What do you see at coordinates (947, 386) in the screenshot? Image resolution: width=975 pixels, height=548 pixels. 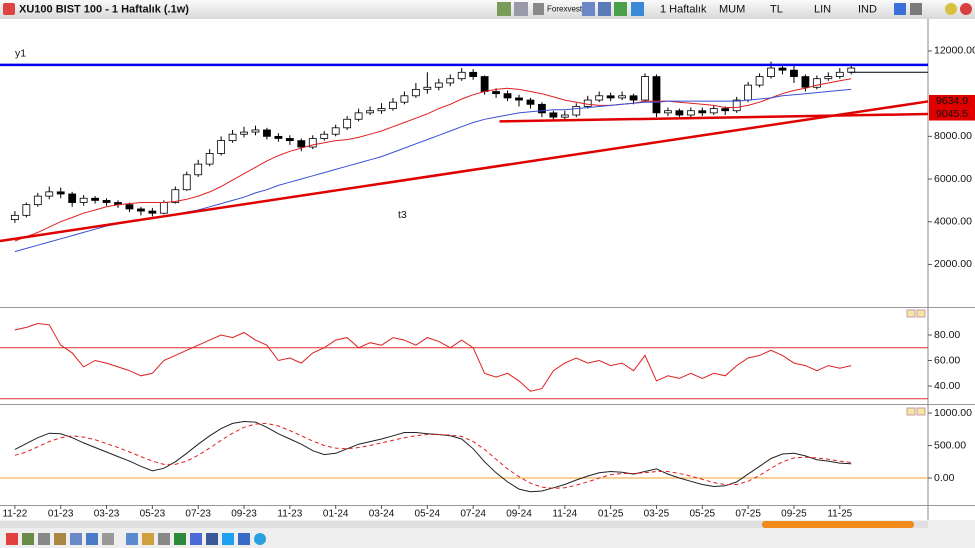 I see `y-tick-label: 40.00` at bounding box center [947, 386].